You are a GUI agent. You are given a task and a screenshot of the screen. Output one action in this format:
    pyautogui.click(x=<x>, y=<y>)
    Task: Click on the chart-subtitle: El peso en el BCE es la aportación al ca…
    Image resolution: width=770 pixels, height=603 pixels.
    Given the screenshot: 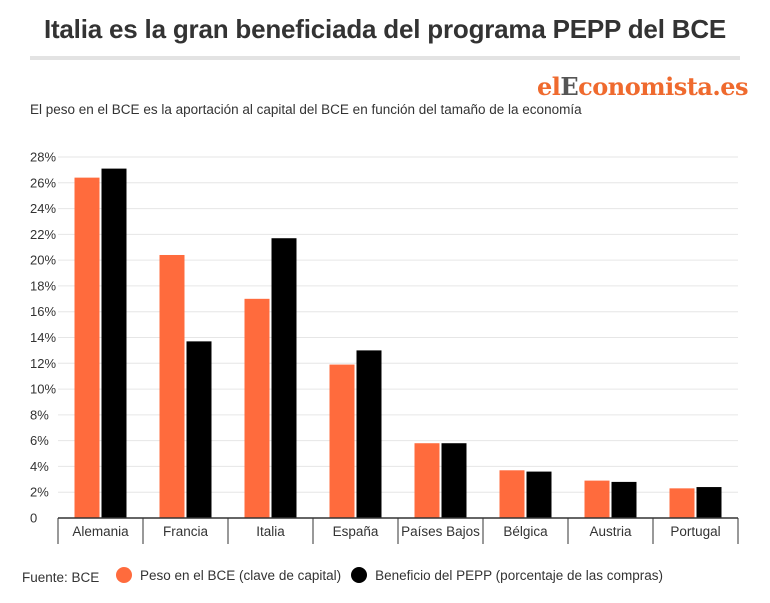 What is the action you would take?
    pyautogui.click(x=306, y=109)
    